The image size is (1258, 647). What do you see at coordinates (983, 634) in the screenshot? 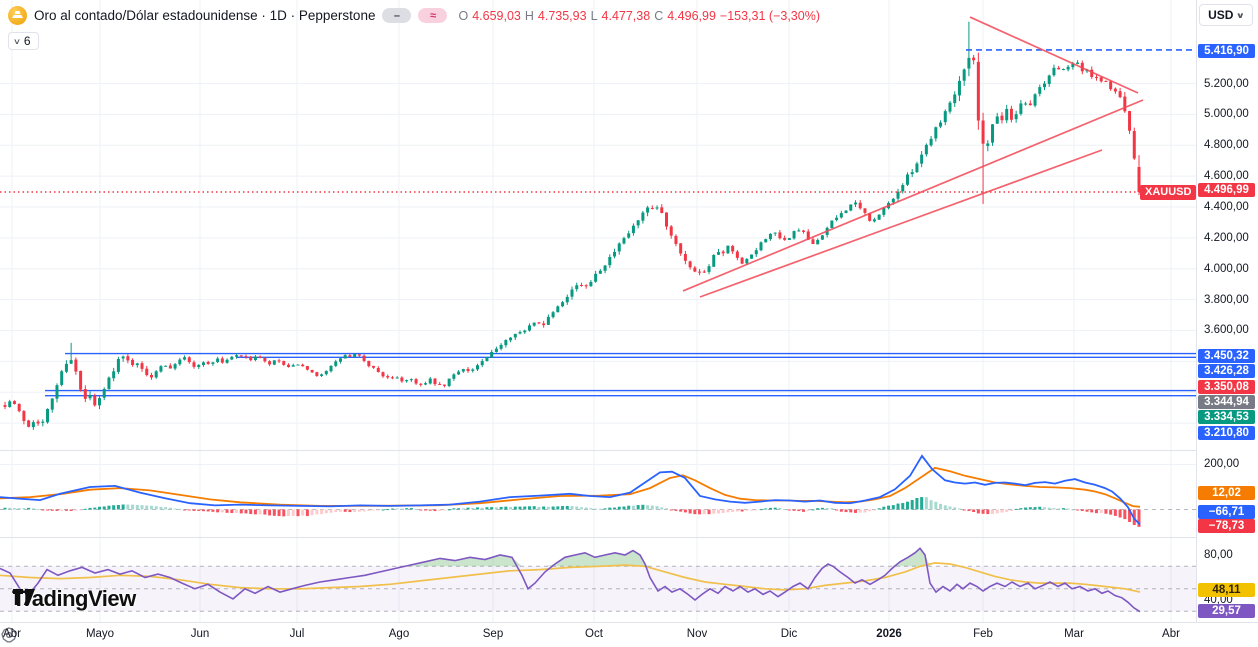
I see `time-axis-label: Feb` at bounding box center [983, 634].